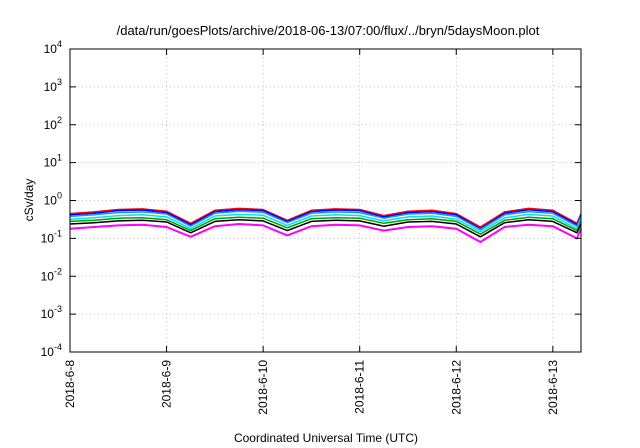  What do you see at coordinates (51, 312) in the screenshot?
I see `y-tick-label: 10⁻³` at bounding box center [51, 312].